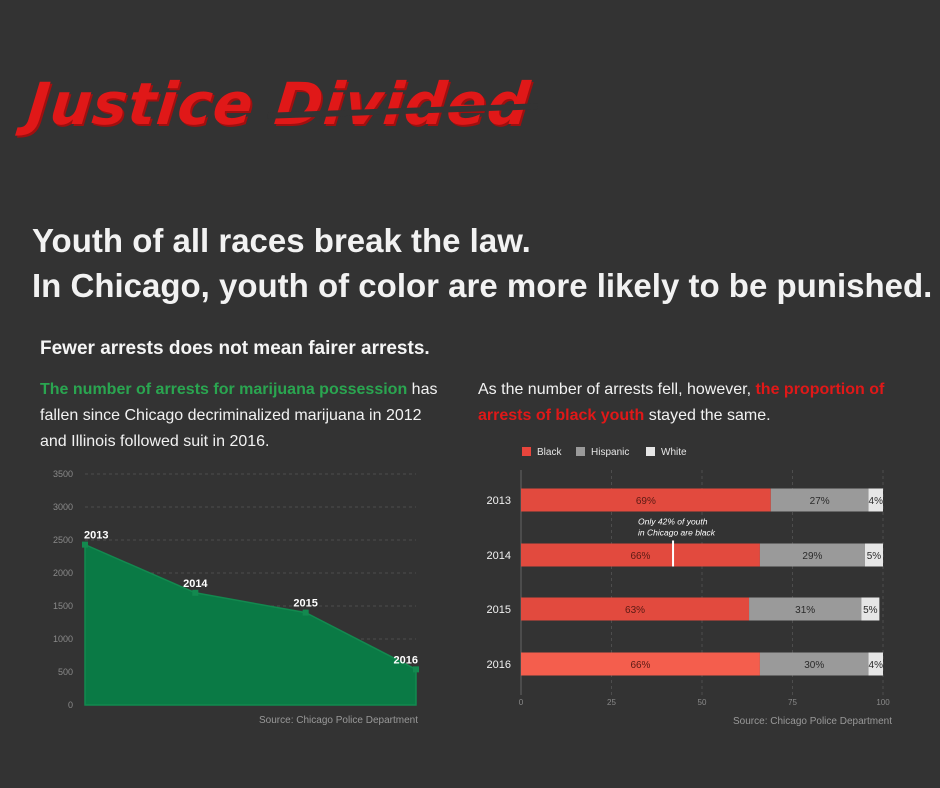 The height and width of the screenshot is (788, 940). I want to click on area-y-tick-label: 1500, so click(63, 606).